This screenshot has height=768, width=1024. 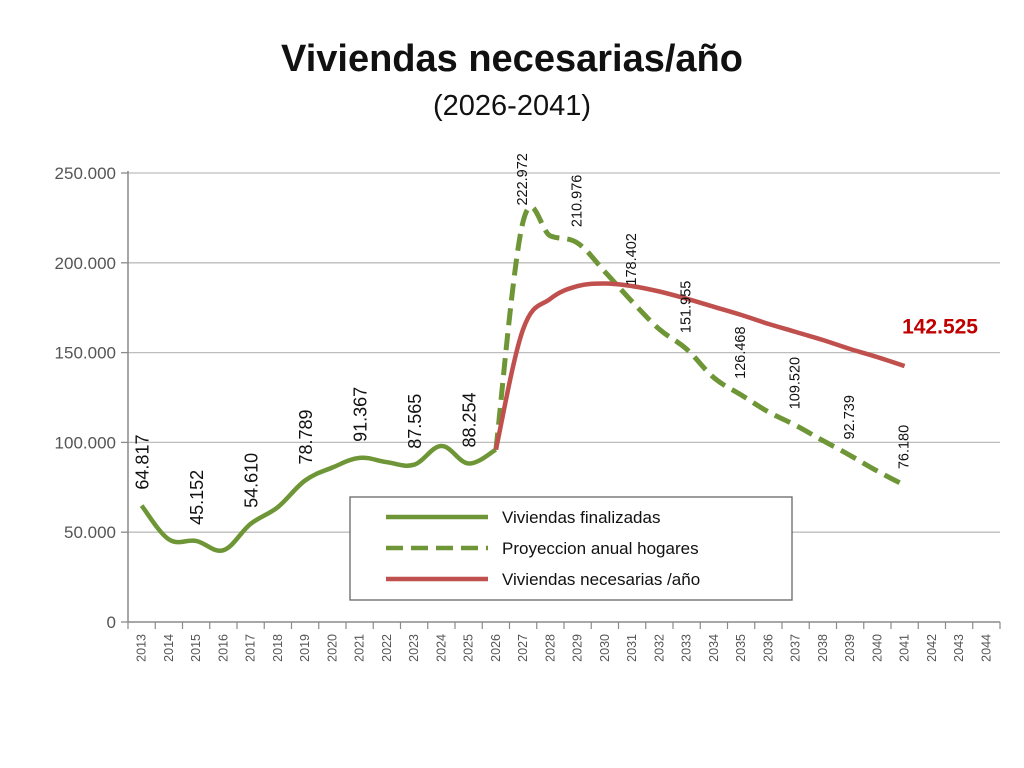 What do you see at coordinates (441, 648) in the screenshot?
I see `x-tick-label: 2024` at bounding box center [441, 648].